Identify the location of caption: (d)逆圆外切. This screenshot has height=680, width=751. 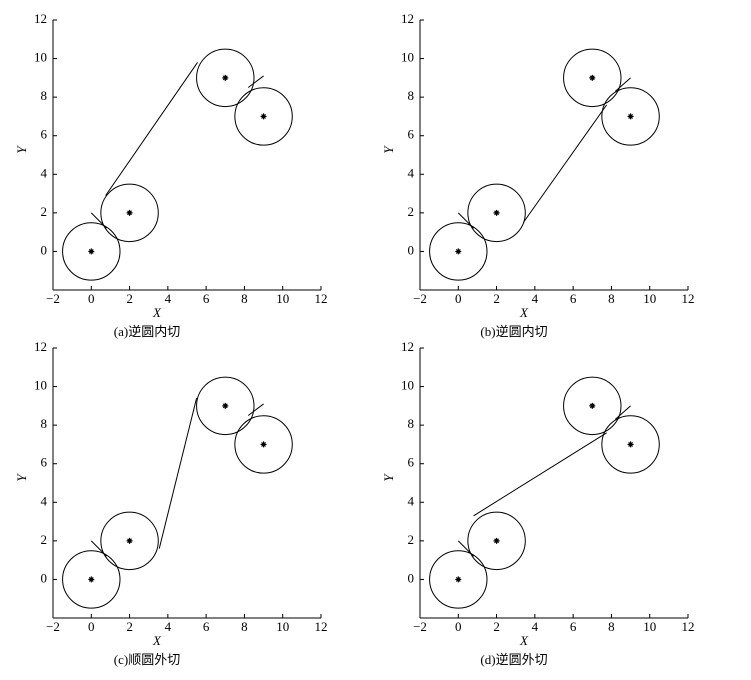
(513, 659).